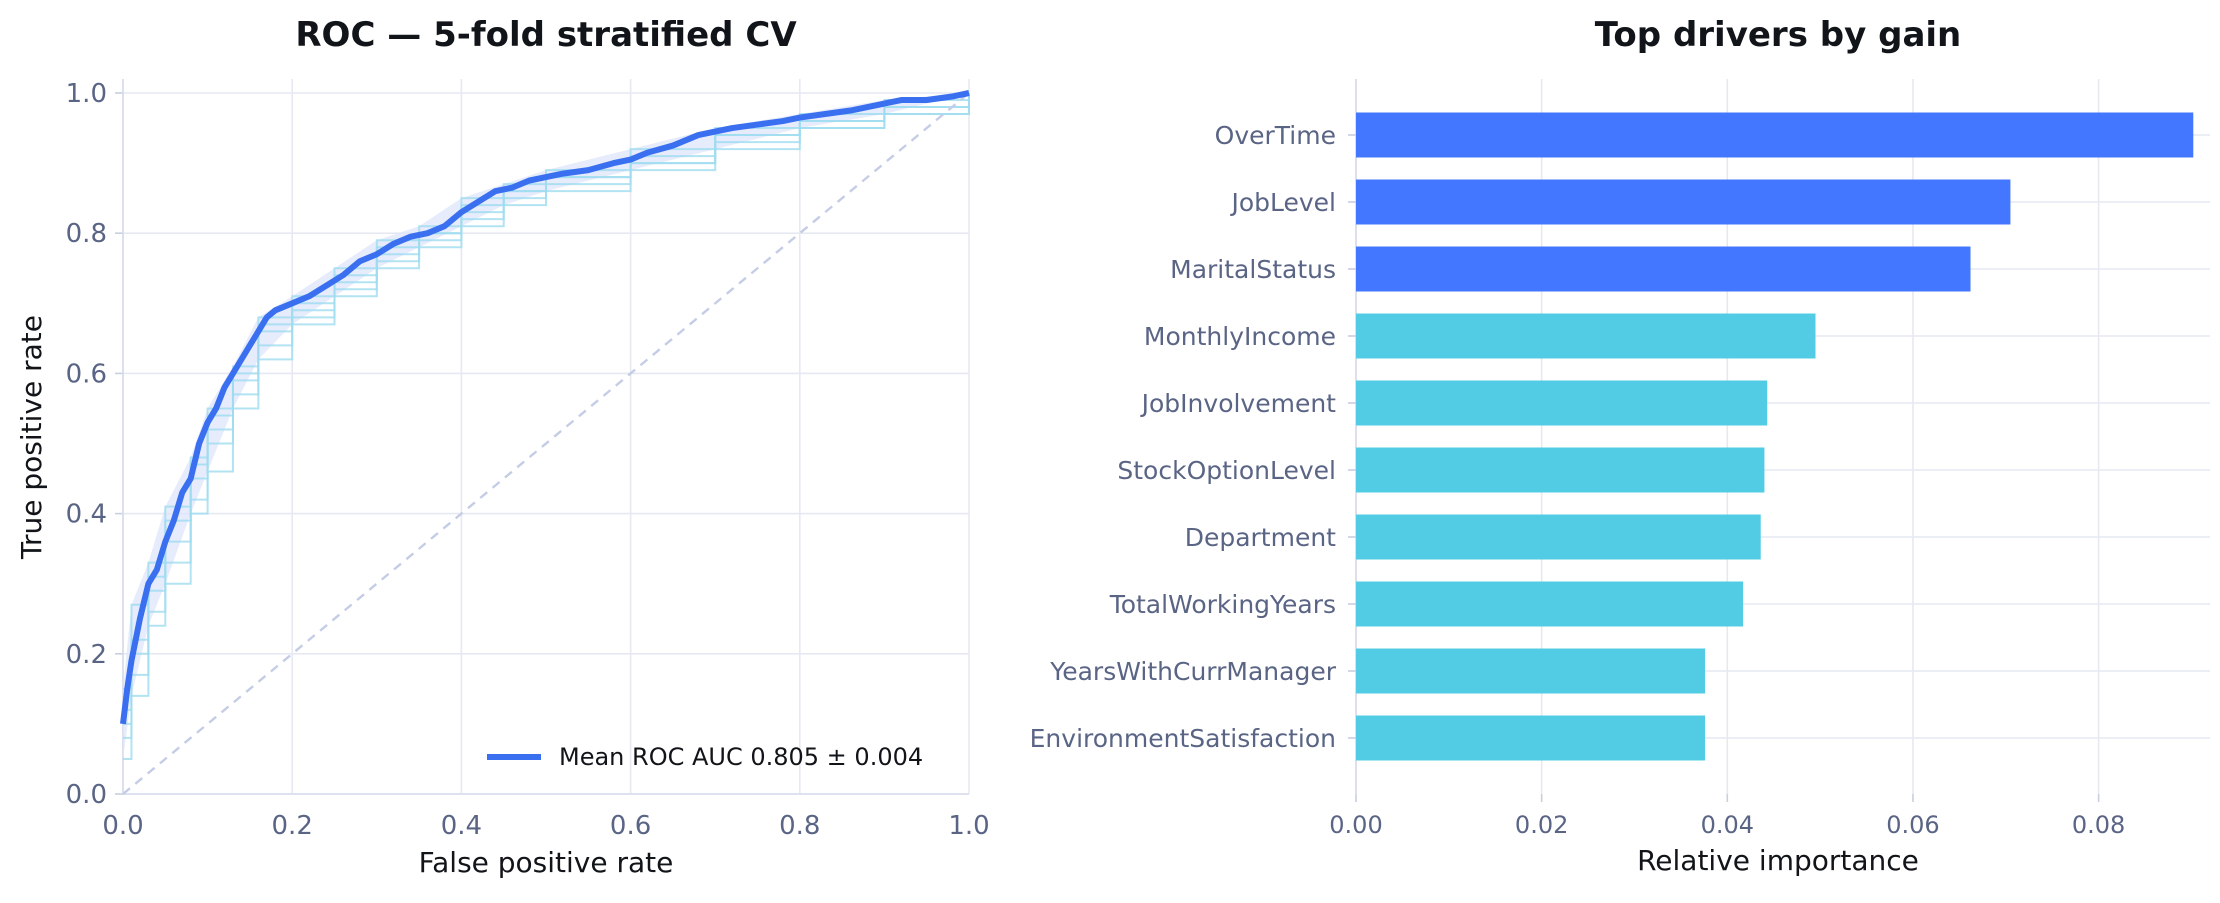 This screenshot has width=2220, height=903. Describe the element at coordinates (1531, 671) in the screenshot. I see `importance-bar-YearsWithCurrManager` at that location.